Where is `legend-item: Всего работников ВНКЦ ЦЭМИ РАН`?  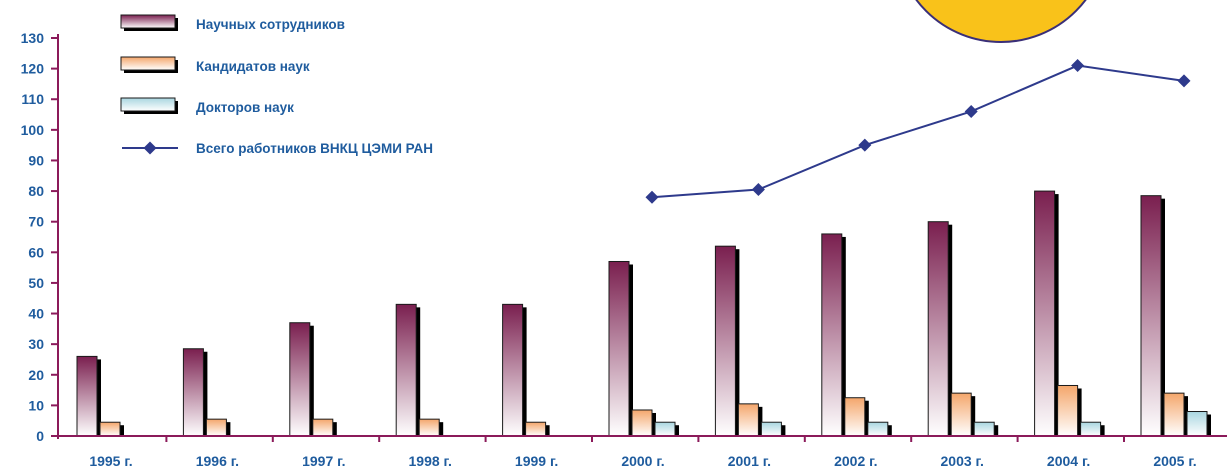
legend-item: Всего работников ВНКЦ ЦЭМИ РАН is located at coordinates (277, 148).